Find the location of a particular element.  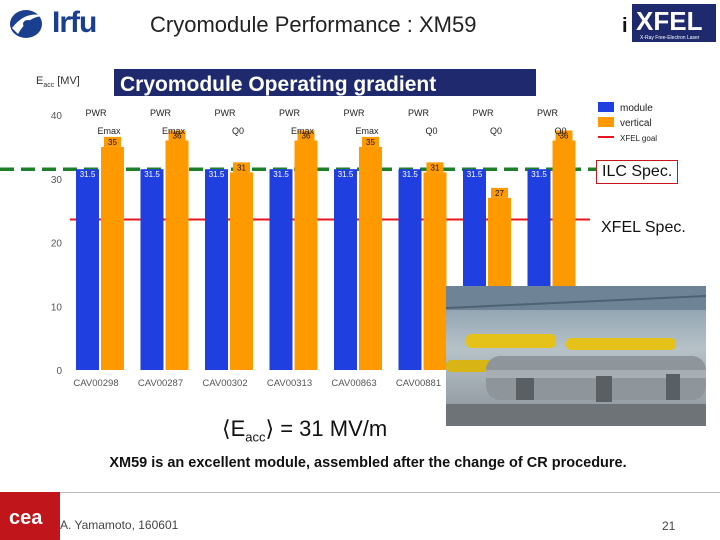

y-tick-label: 40 is located at coordinates (57, 116).